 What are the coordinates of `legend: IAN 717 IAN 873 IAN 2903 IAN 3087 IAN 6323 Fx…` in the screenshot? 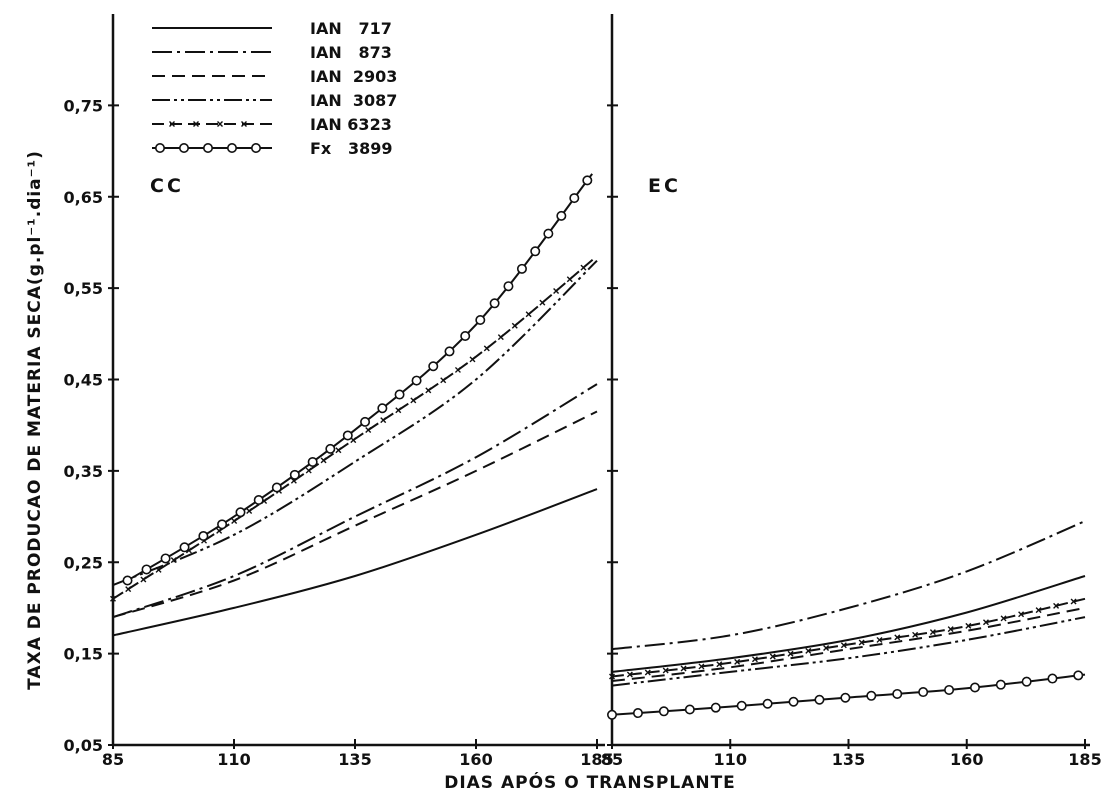 It's located at (274, 88).